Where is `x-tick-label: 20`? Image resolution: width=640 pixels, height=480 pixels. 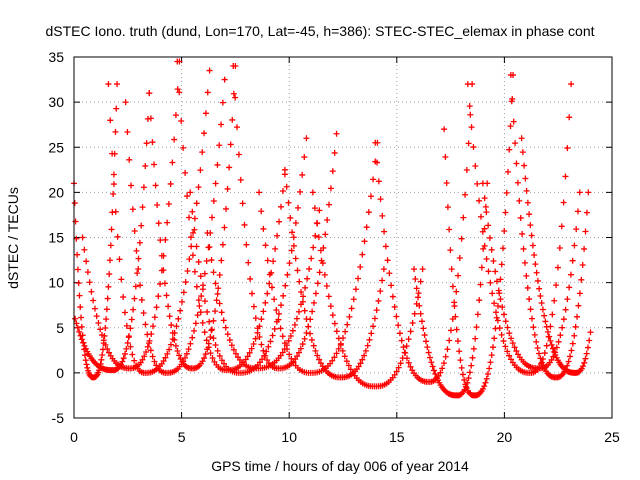
x-tick-label: 20 is located at coordinates (505, 437).